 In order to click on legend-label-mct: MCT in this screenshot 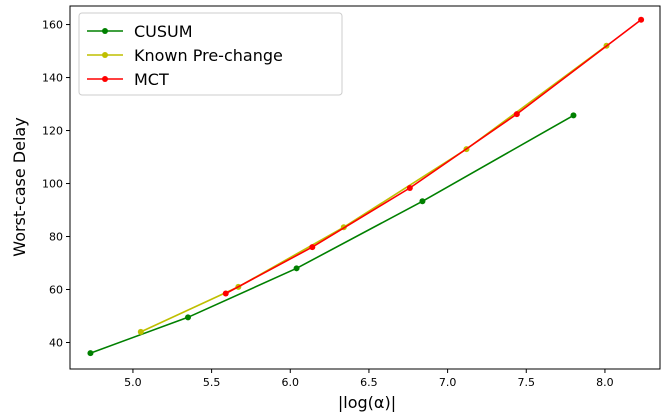, I will do `click(151, 79)`.